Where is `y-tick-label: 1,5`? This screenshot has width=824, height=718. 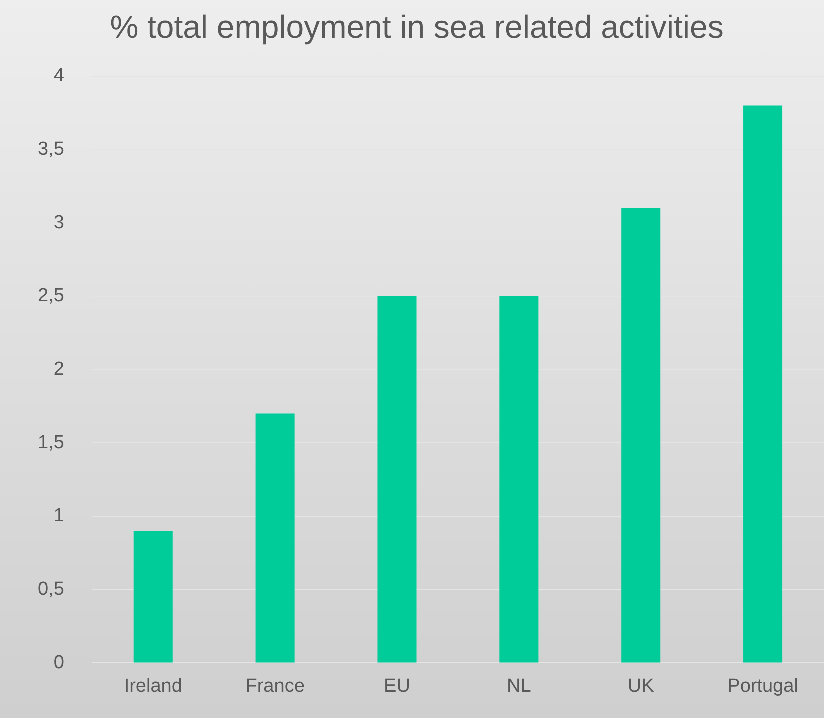 y-tick-label: 1,5 is located at coordinates (51, 443).